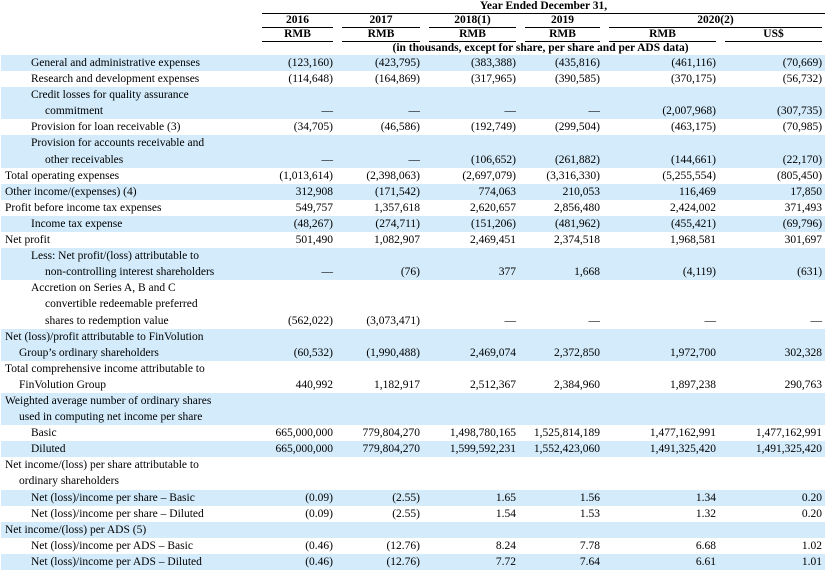  I want to click on value-cell: (317,965), so click(493, 79).